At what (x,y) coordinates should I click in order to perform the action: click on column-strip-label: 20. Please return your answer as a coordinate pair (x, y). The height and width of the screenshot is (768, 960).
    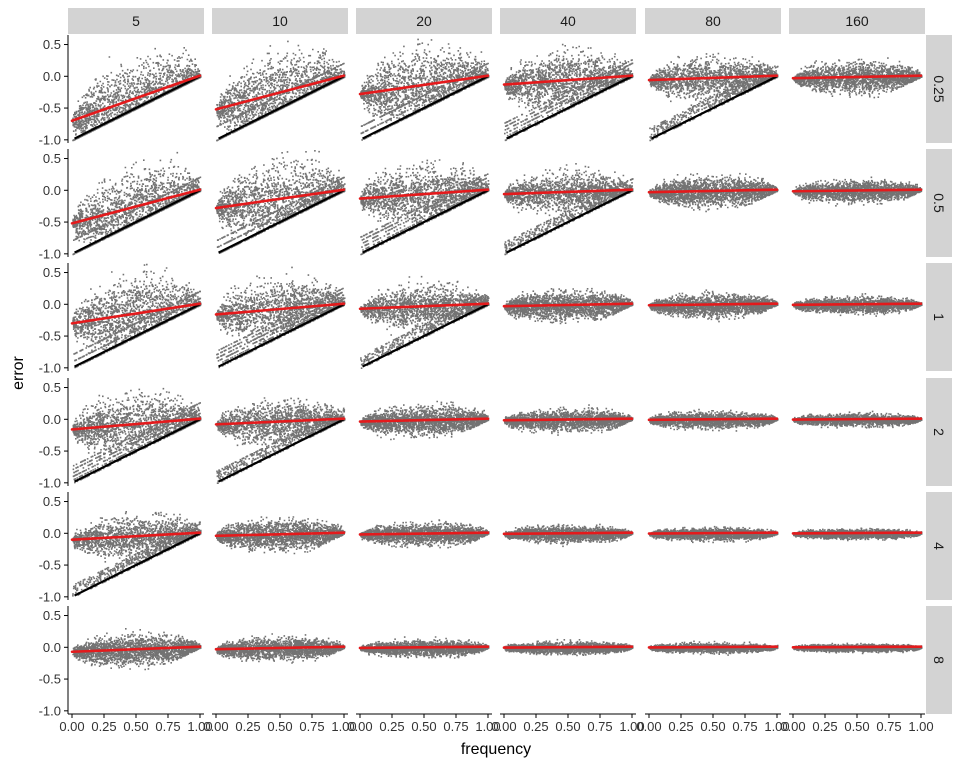
    Looking at the image, I should click on (424, 21).